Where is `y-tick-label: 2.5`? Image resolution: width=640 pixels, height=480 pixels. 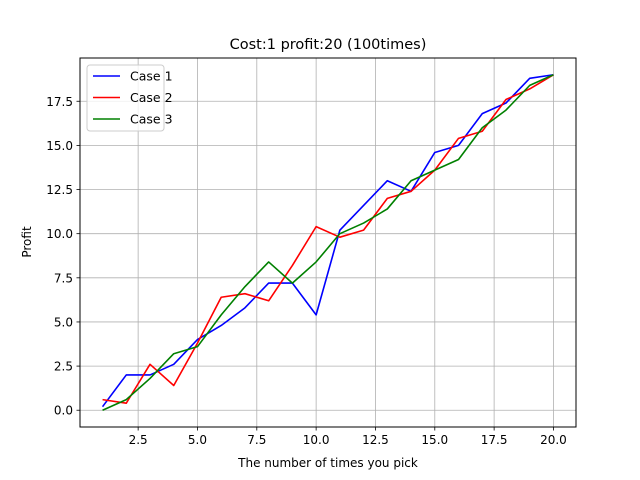
y-tick-label: 2.5 is located at coordinates (63, 367).